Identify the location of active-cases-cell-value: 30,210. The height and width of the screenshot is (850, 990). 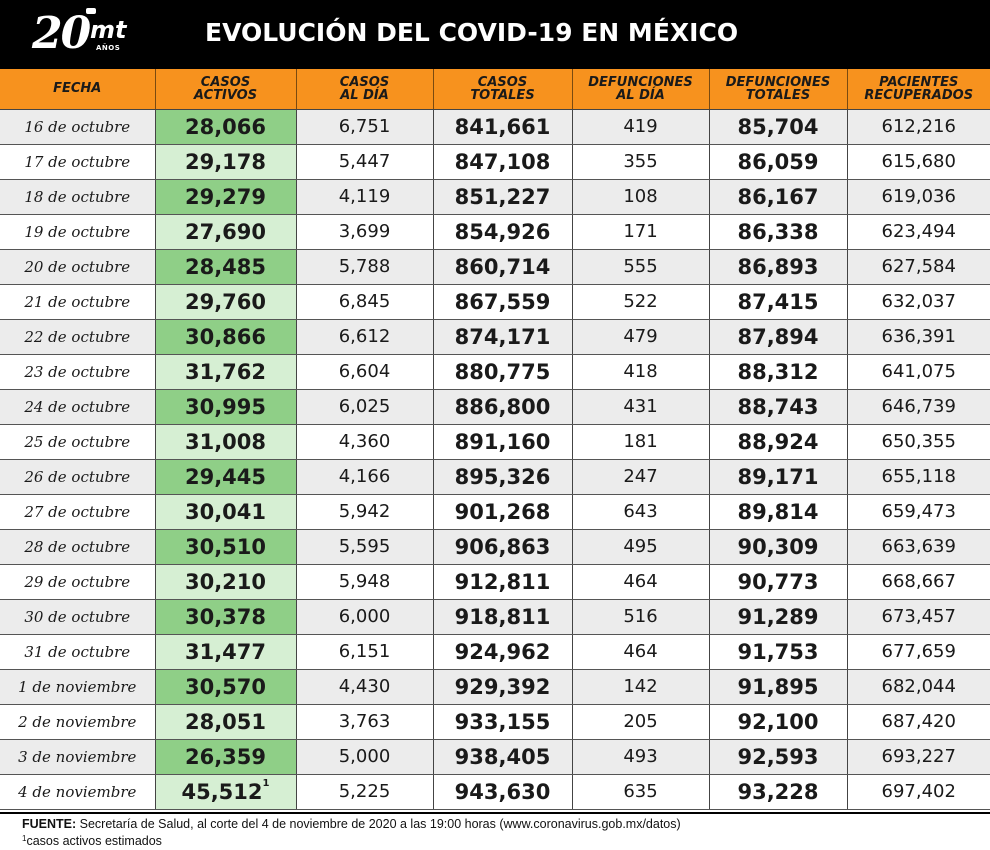
(225, 581).